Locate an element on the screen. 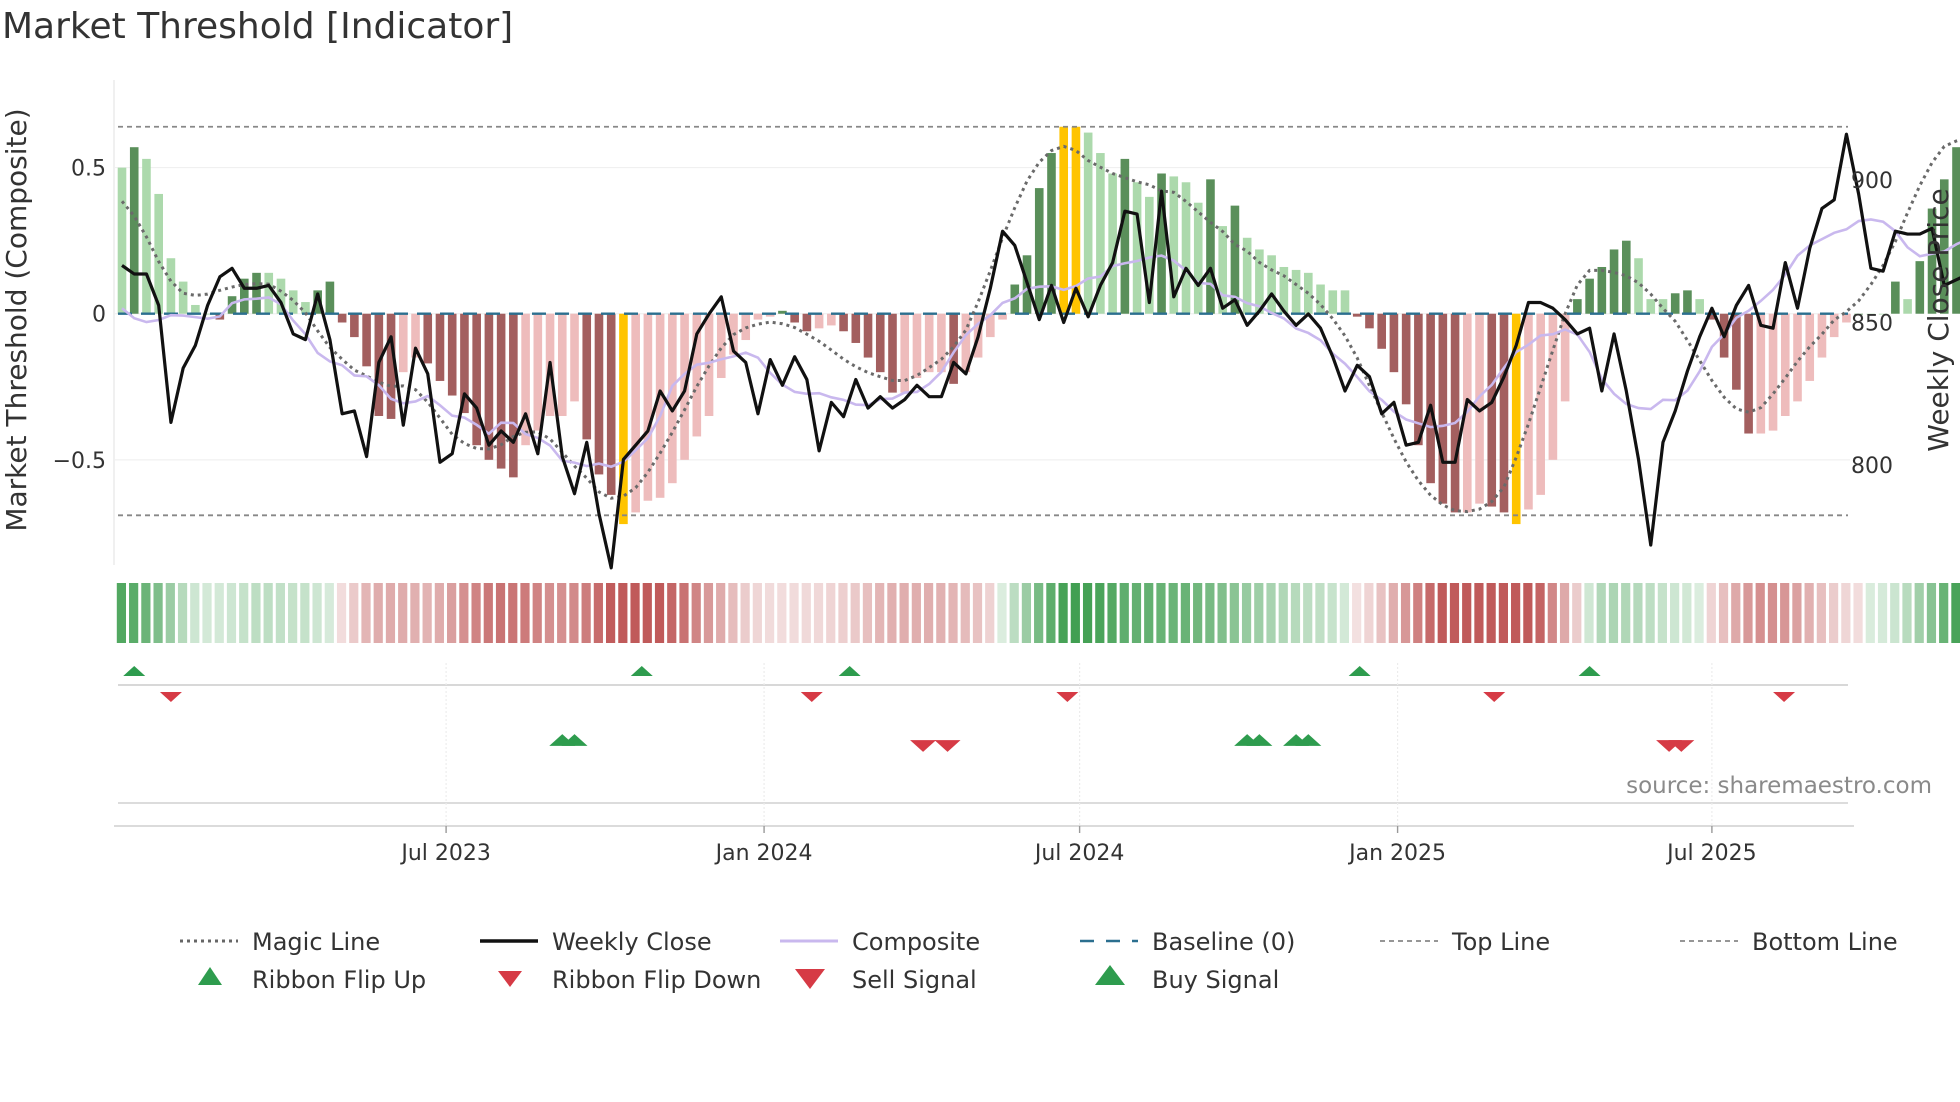 The width and height of the screenshot is (1960, 1102). legend-label: Ribbon Flip Down is located at coordinates (656, 980).